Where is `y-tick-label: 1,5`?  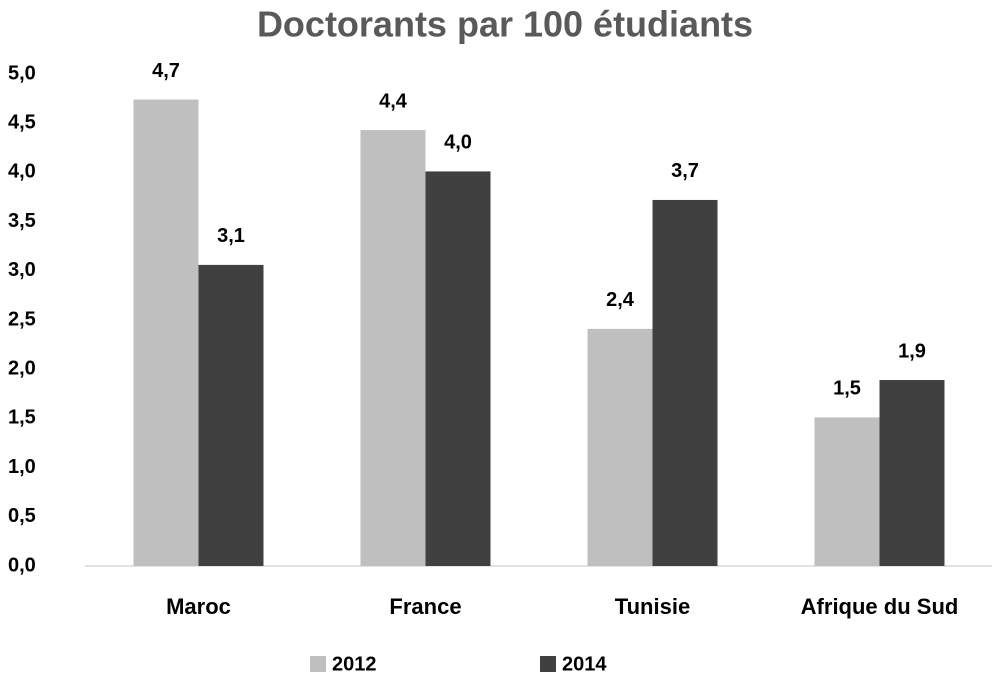
y-tick-label: 1,5 is located at coordinates (22, 418).